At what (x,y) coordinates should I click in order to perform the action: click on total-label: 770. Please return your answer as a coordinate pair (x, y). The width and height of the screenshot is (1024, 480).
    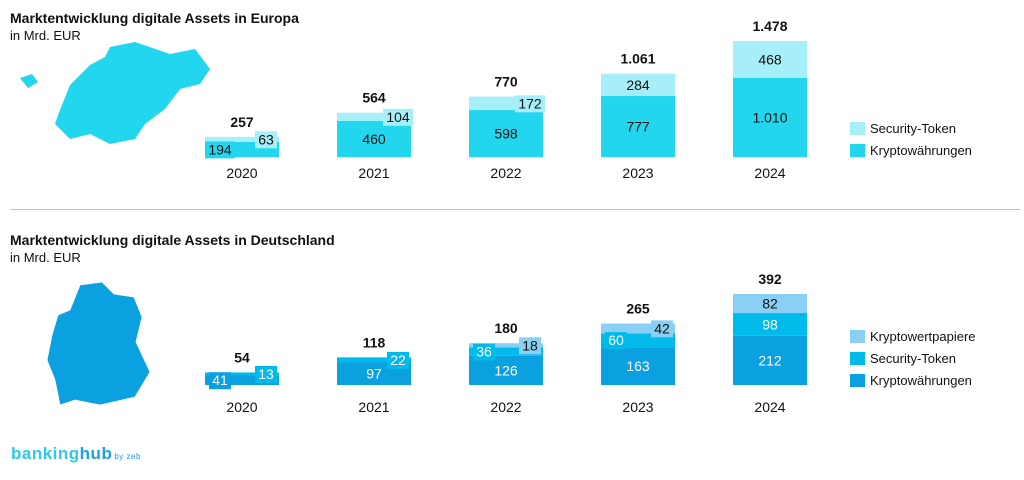
    Looking at the image, I should click on (506, 82).